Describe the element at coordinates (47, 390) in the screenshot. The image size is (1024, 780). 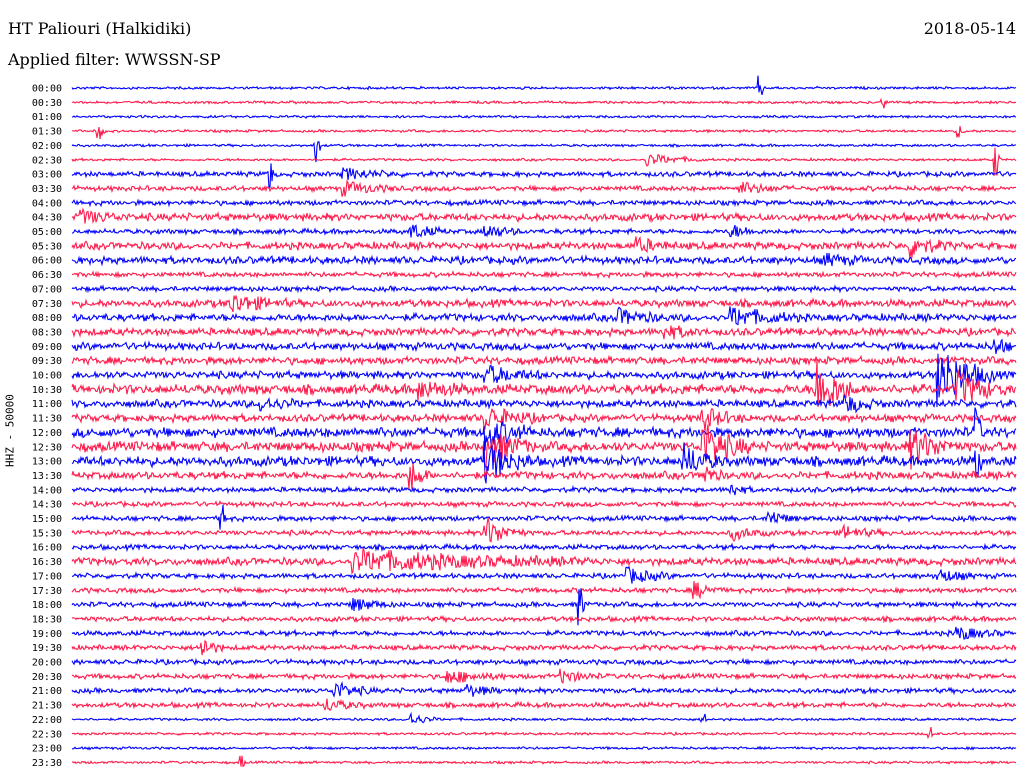
I see `tick-label-1030: 10:30` at that location.